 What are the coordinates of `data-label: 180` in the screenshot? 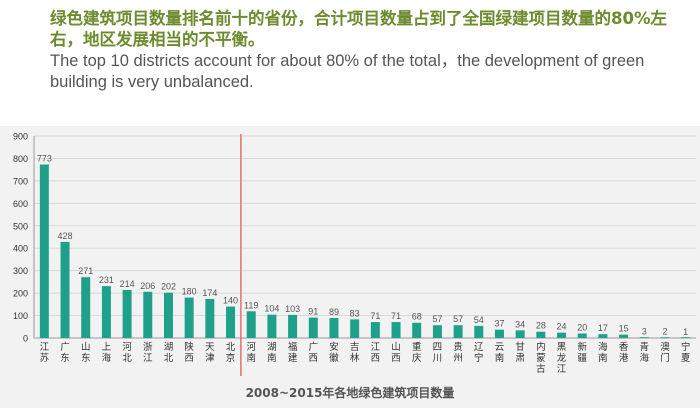 It's located at (189, 292).